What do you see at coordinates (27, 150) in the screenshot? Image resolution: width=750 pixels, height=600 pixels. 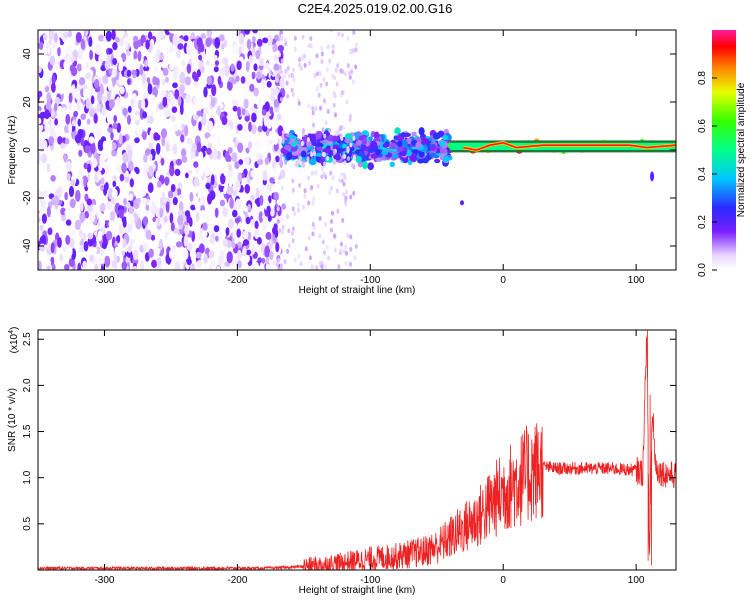 I see `y-tick-label: 0` at bounding box center [27, 150].